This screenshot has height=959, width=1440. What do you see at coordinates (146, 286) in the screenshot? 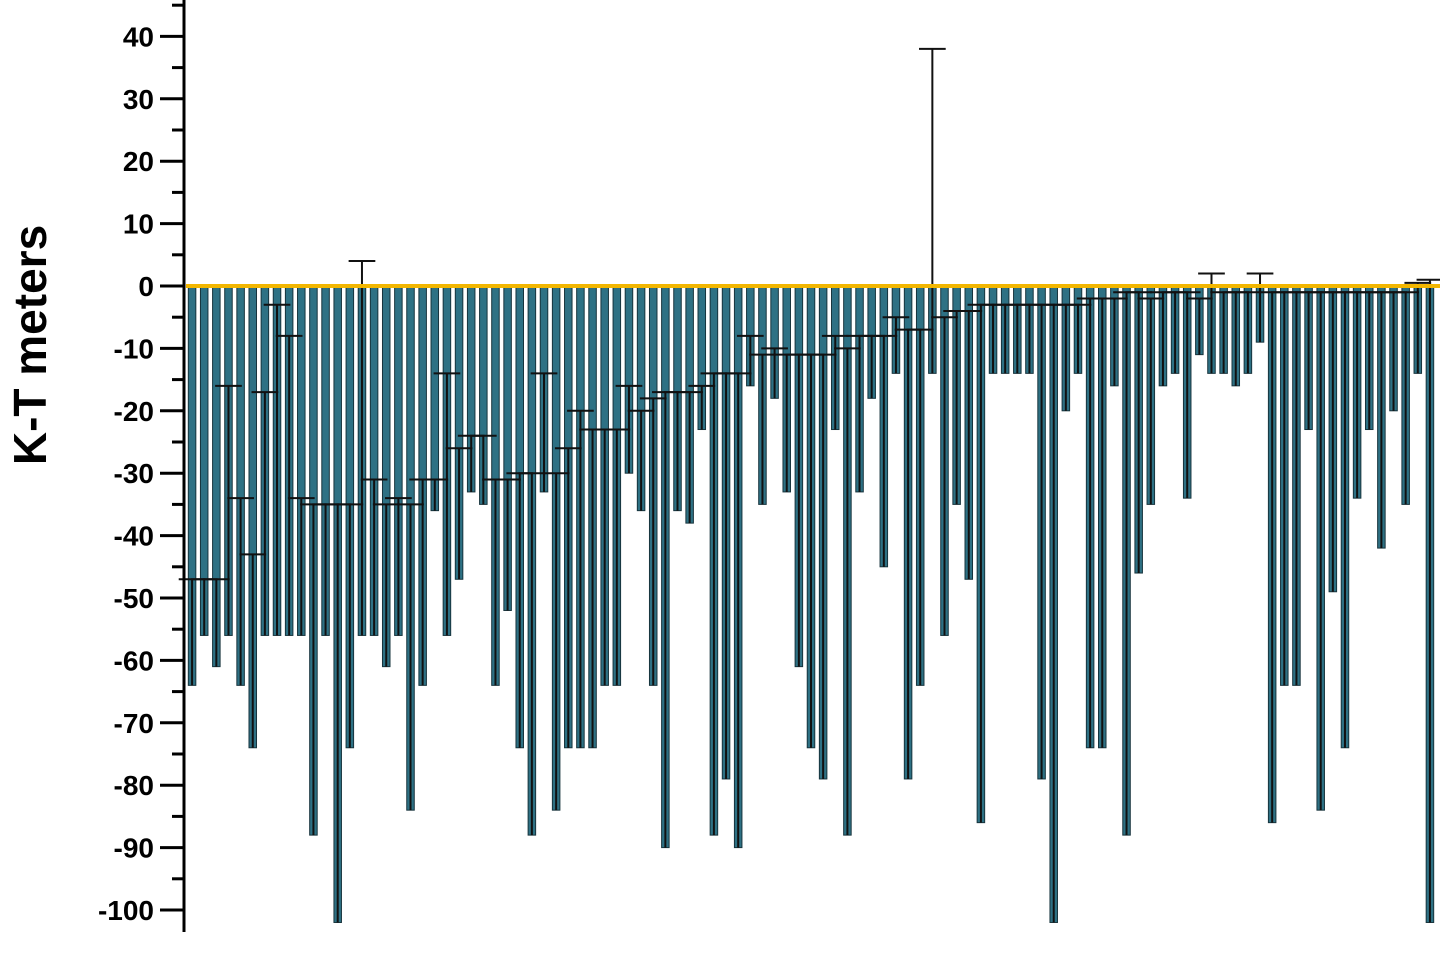
I see `y-tick-label: 0` at bounding box center [146, 286].